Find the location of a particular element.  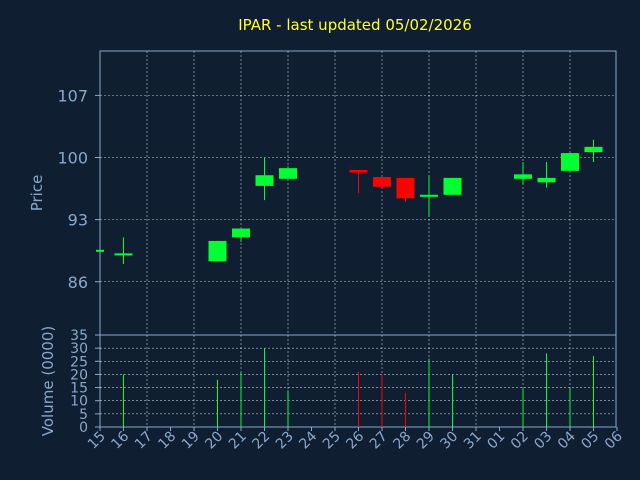

volume-tick-label: 5 is located at coordinates (83, 415).